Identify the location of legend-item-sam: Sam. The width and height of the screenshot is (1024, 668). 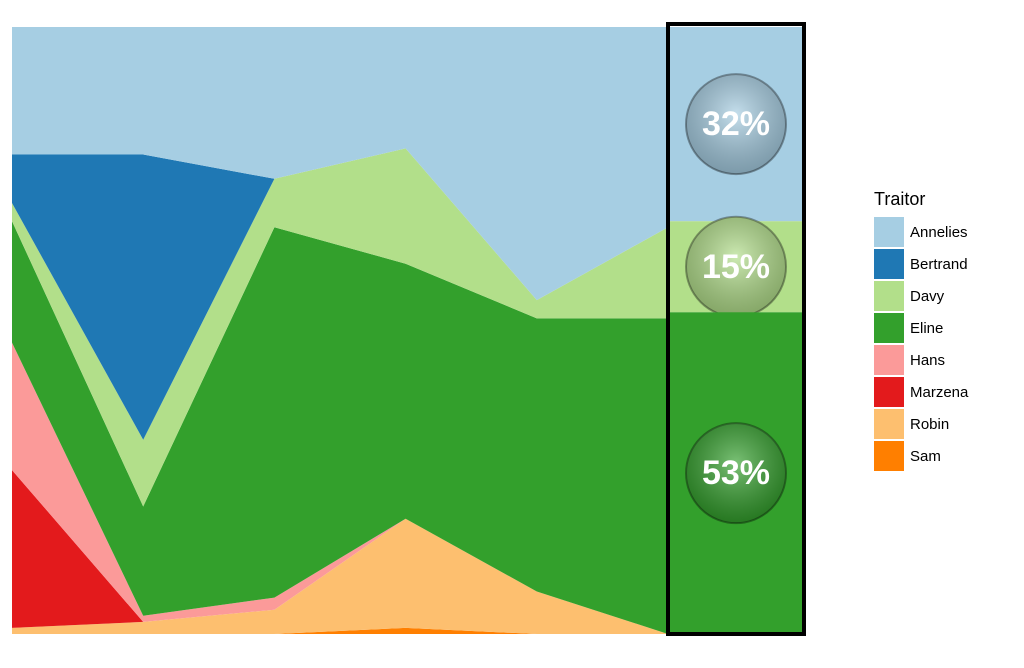
(921, 456).